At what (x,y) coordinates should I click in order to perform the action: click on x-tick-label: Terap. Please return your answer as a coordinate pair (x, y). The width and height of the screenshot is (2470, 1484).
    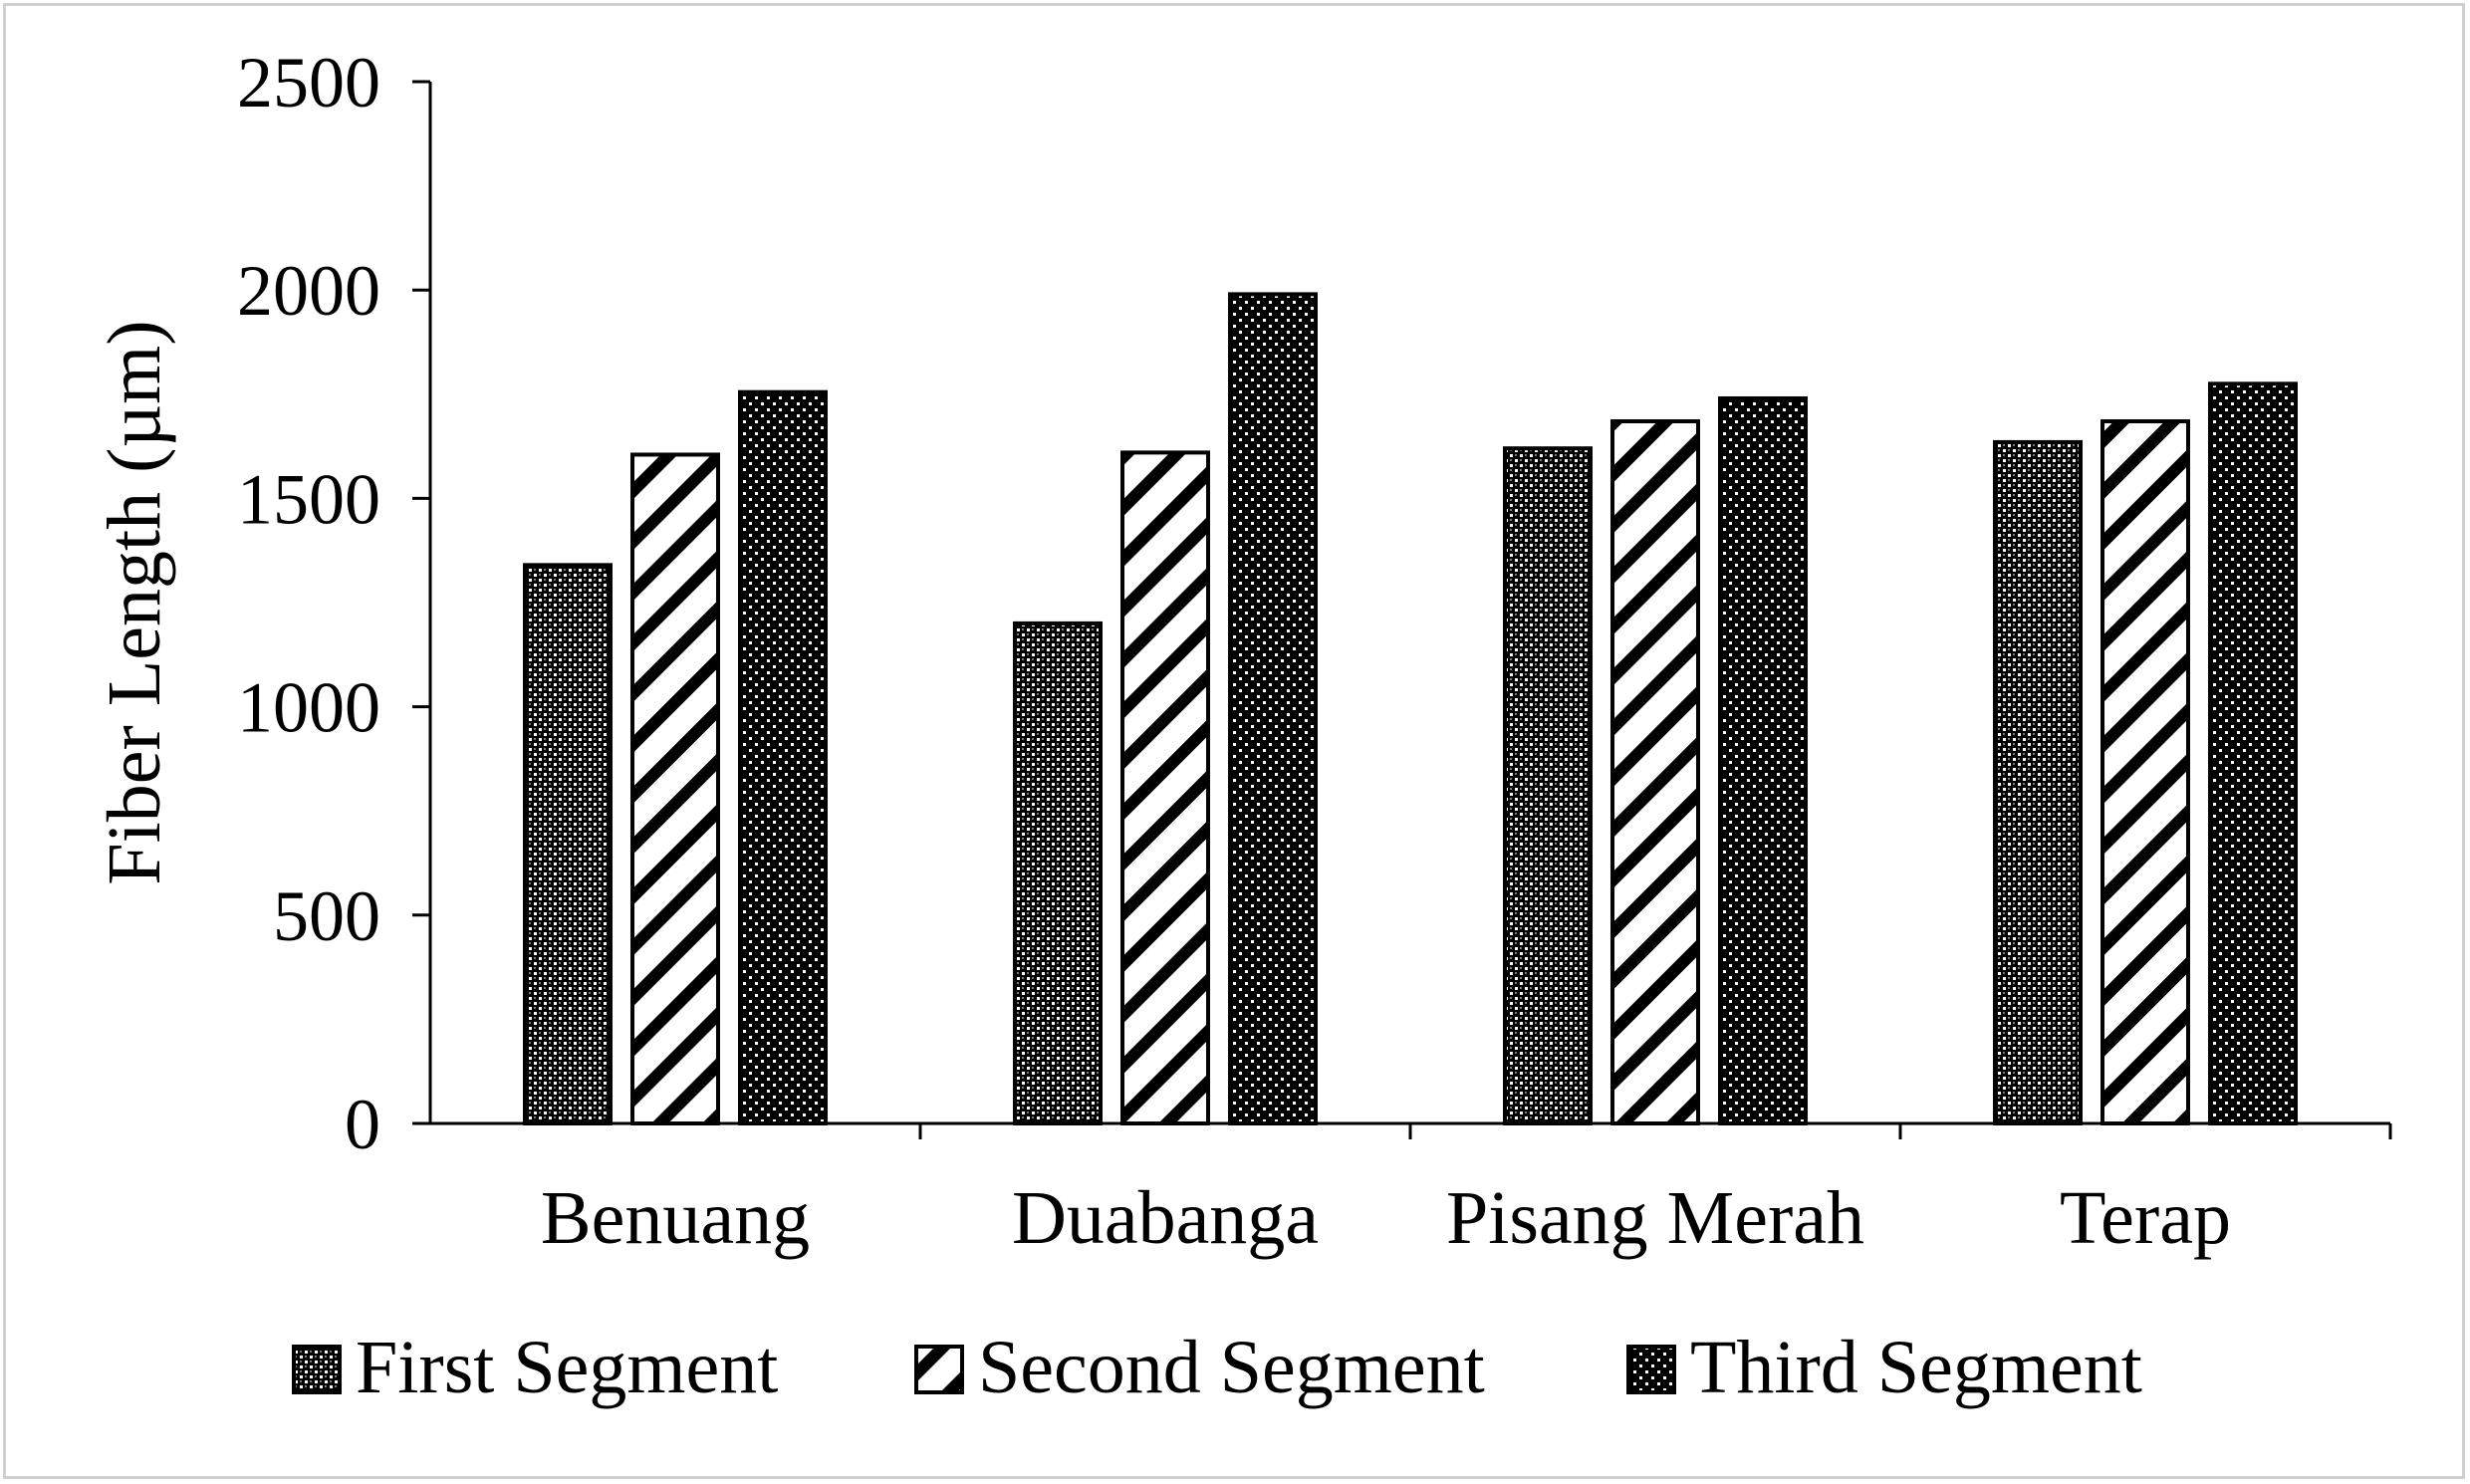
    Looking at the image, I should click on (2145, 1218).